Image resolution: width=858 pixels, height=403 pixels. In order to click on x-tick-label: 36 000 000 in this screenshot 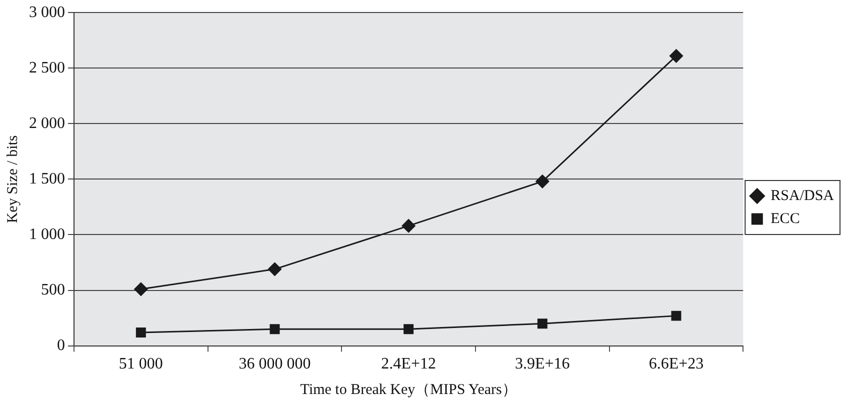, I will do `click(274, 364)`.